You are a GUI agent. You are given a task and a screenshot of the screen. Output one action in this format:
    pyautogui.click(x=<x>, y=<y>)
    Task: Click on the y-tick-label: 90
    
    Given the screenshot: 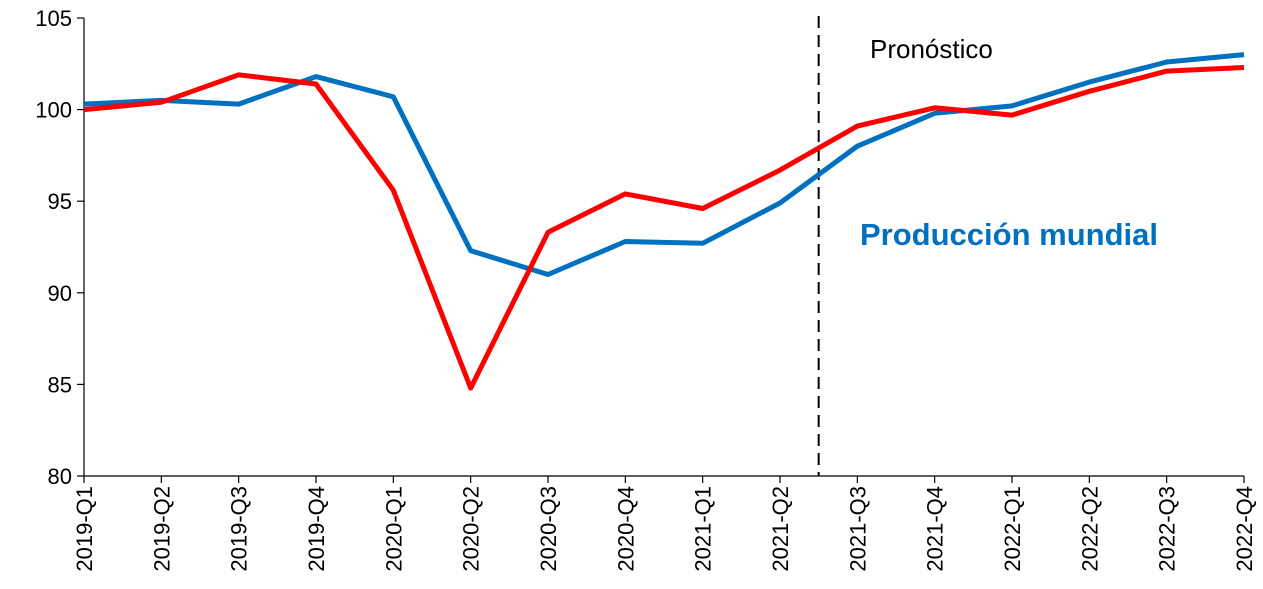 What is the action you would take?
    pyautogui.click(x=60, y=293)
    